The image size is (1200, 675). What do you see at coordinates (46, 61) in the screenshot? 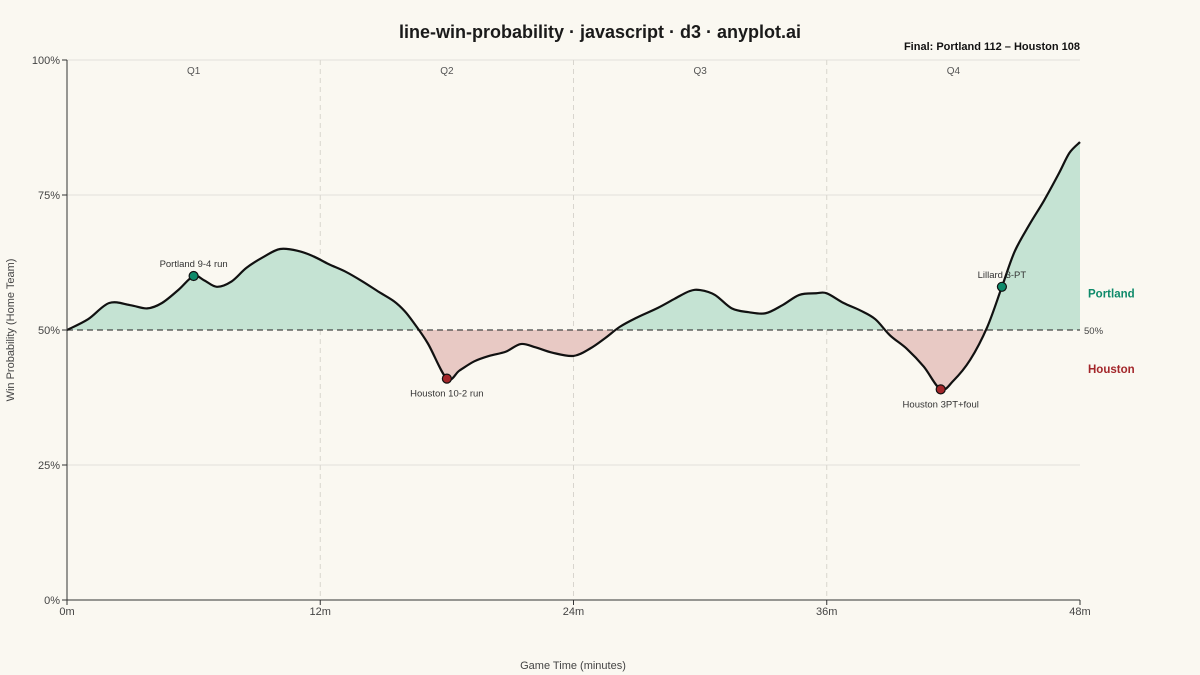
I see `y-tick-label: 100%` at bounding box center [46, 61].